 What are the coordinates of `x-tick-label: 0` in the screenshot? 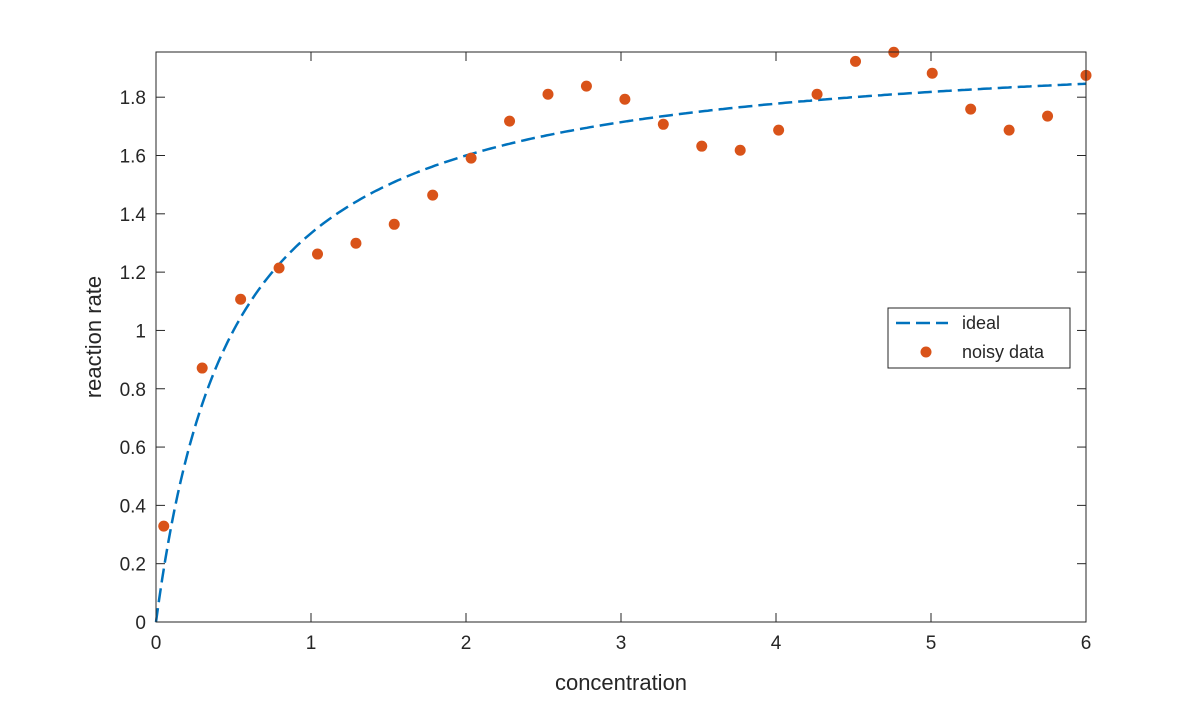 It's located at (156, 643).